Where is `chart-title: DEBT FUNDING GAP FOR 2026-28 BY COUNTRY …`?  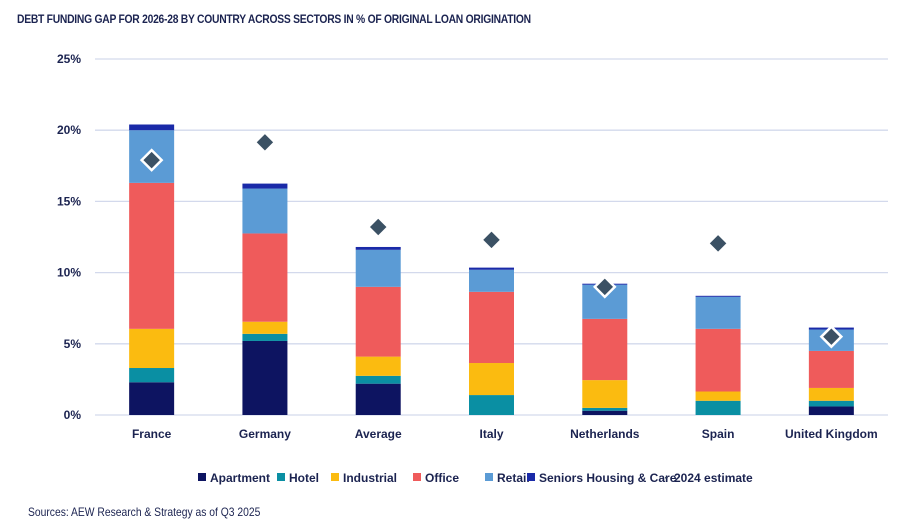 chart-title: DEBT FUNDING GAP FOR 2026-28 BY COUNTRY … is located at coordinates (274, 19).